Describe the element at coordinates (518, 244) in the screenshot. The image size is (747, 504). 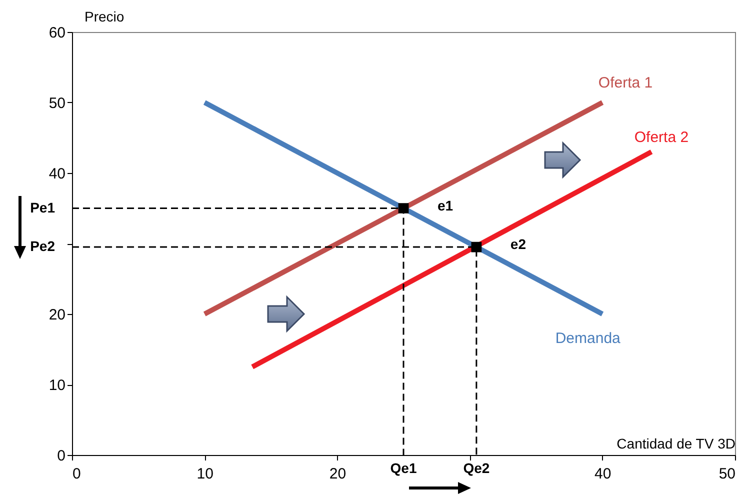
I see `annotation: e2` at that location.